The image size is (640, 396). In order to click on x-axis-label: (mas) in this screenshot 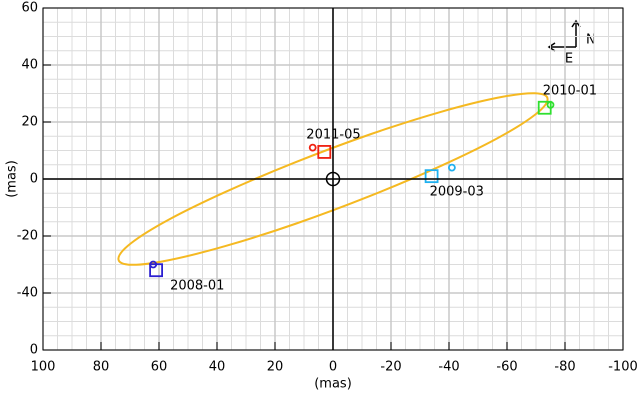, I will do `click(333, 384)`.